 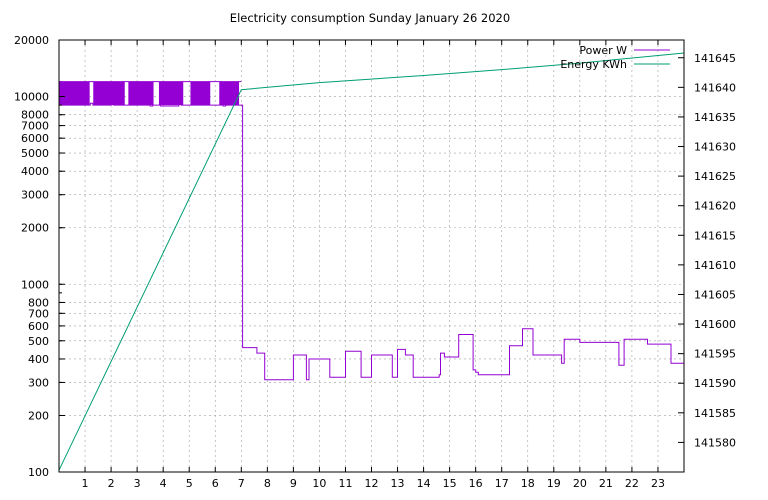 What do you see at coordinates (38, 313) in the screenshot?
I see `y-left-tick-label: 700` at bounding box center [38, 313].